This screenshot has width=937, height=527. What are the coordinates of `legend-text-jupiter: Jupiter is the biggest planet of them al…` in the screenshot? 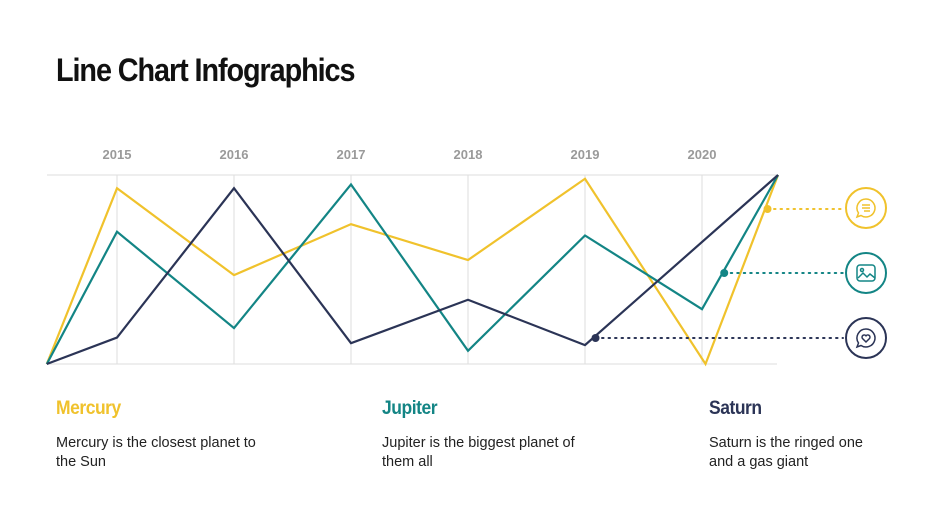 It's located at (478, 452).